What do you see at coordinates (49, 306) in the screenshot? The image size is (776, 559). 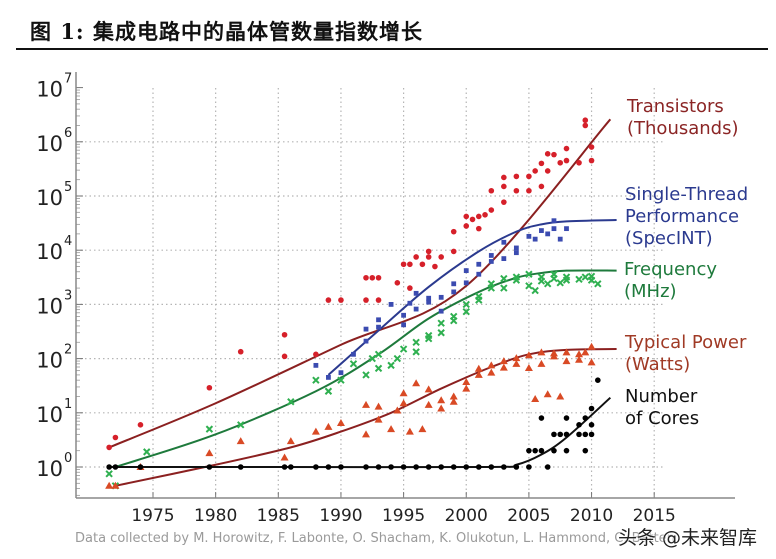 I see `y-tick-label: 10` at bounding box center [49, 306].